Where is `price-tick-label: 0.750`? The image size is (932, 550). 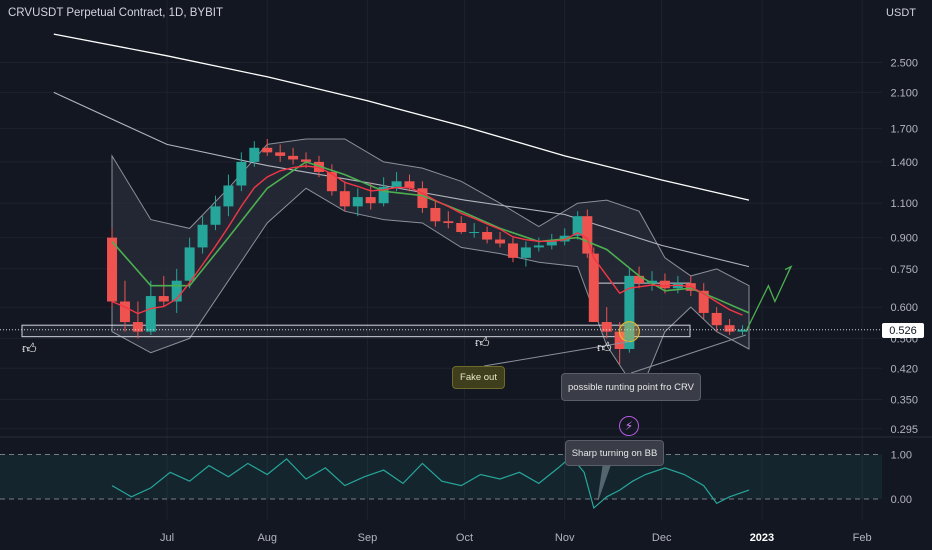 price-tick-label: 0.750 is located at coordinates (904, 270).